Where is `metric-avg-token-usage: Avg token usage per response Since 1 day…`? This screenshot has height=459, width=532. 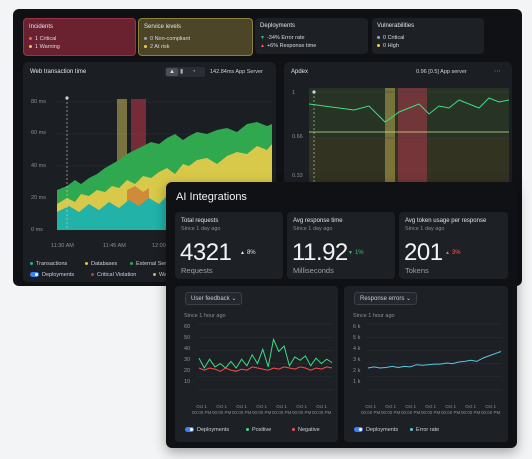
metric-avg-token-usage: Avg token usage per response Since 1 day… is located at coordinates (453, 245).